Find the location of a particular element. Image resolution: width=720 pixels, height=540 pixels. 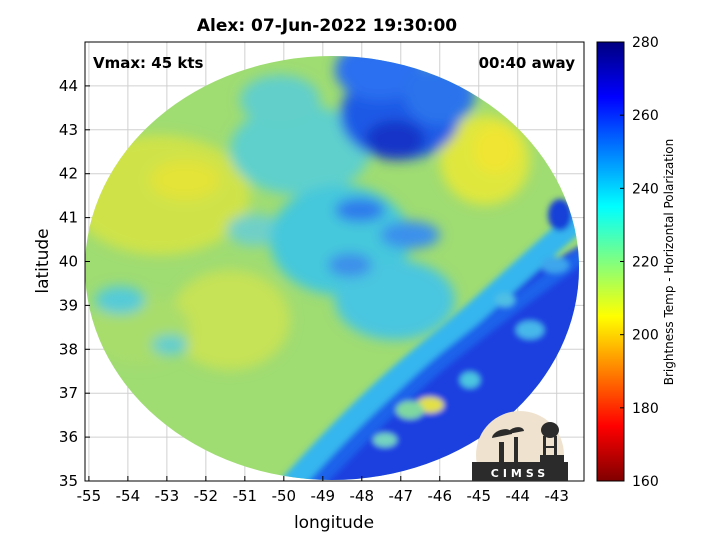

y-tick-label: 44 is located at coordinates (68, 86).